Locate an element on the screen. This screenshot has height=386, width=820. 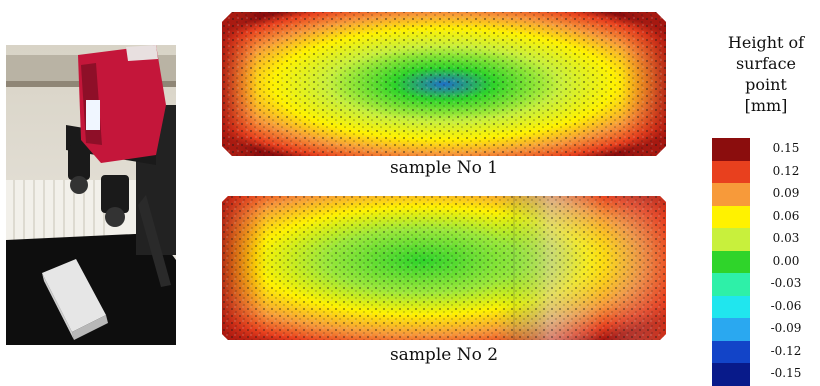
legend-title-line: point is located at coordinates (766, 84).